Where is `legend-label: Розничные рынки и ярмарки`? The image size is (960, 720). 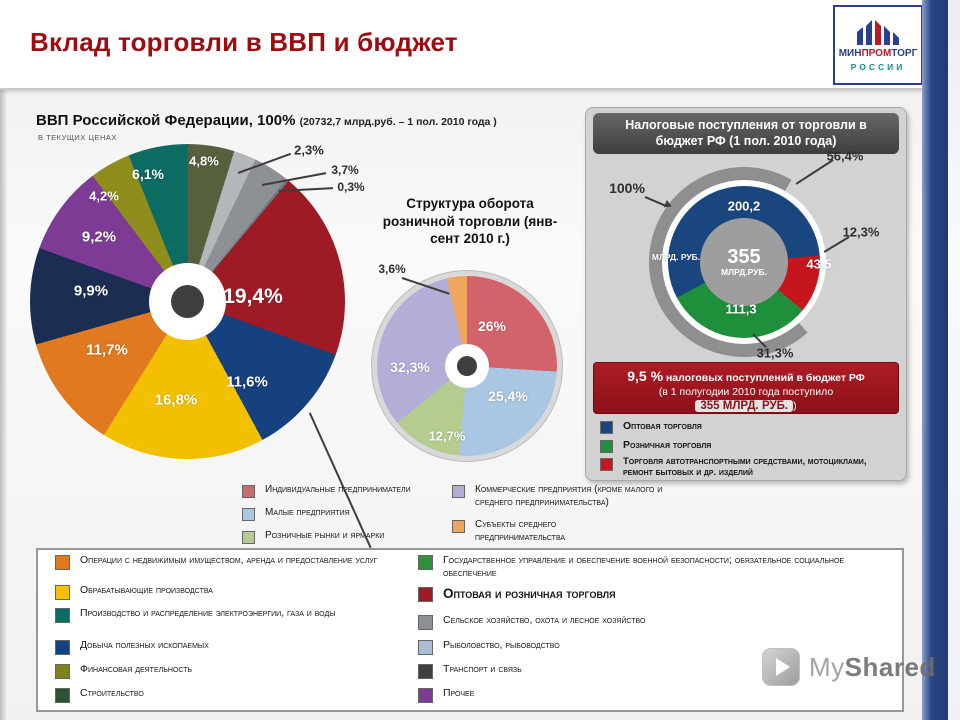 legend-label: Розничные рынки и ярмарки is located at coordinates (325, 535).